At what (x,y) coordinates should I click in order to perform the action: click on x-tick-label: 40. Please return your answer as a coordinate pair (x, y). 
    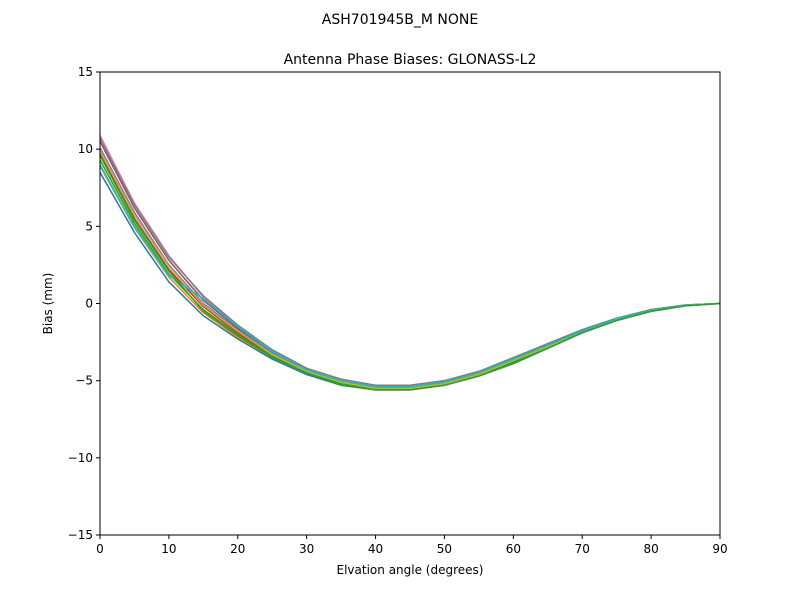
    Looking at the image, I should click on (375, 549).